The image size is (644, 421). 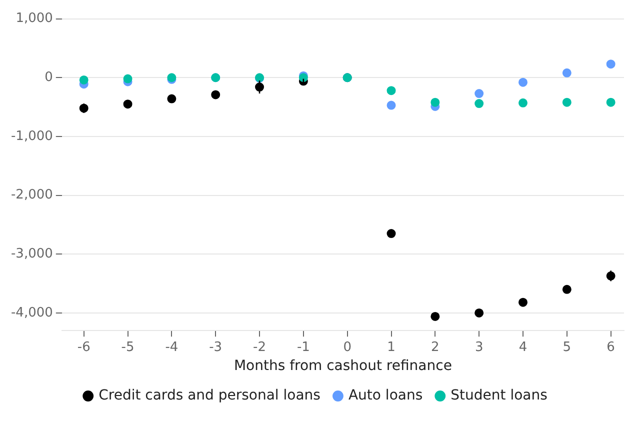 I want to click on x-tick-label: -4, so click(x=171, y=347).